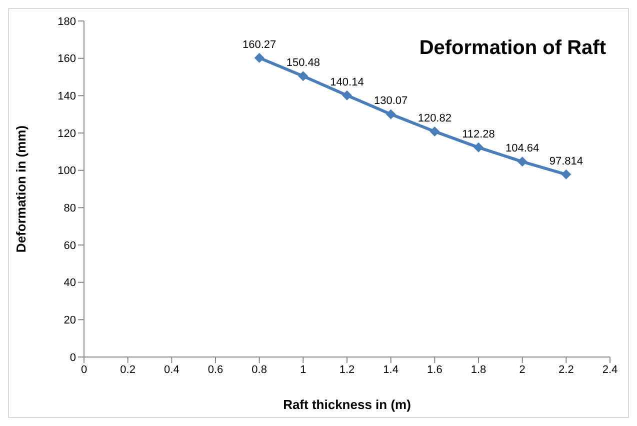 The width and height of the screenshot is (637, 426). I want to click on x-tick-label: 0.2, so click(128, 370).